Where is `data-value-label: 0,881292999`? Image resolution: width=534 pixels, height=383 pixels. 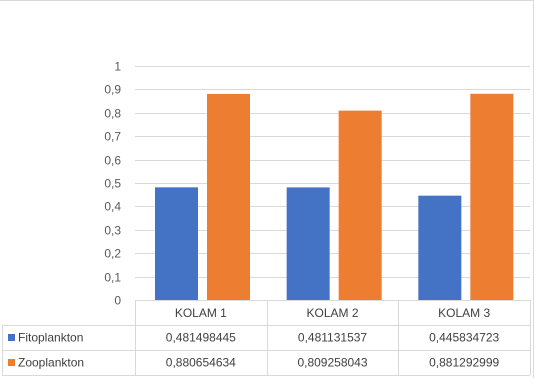
data-value-label: 0,881292999 is located at coordinates (464, 363).